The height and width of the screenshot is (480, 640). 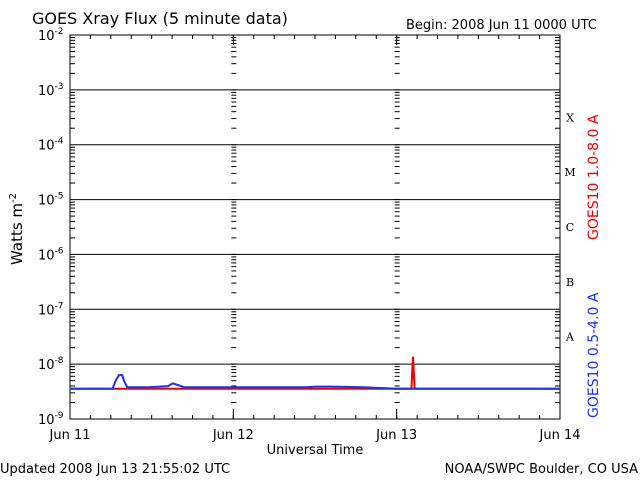 I want to click on x-tick-label: Jun 14, so click(x=560, y=435).